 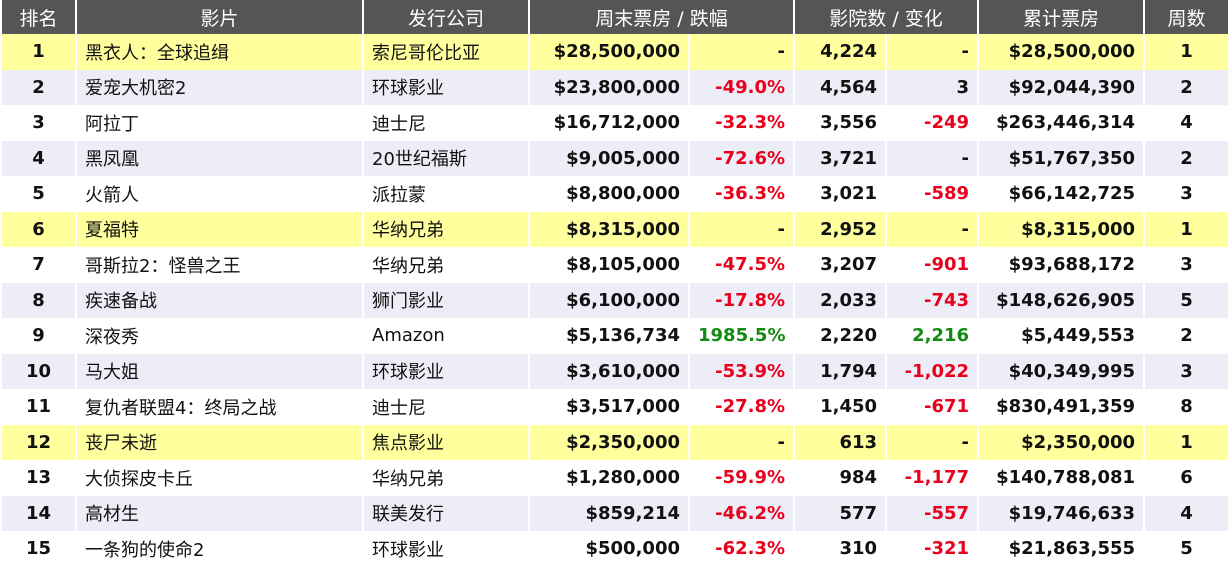 What do you see at coordinates (741, 194) in the screenshot?
I see `table-cell: -36.3%` at bounding box center [741, 194].